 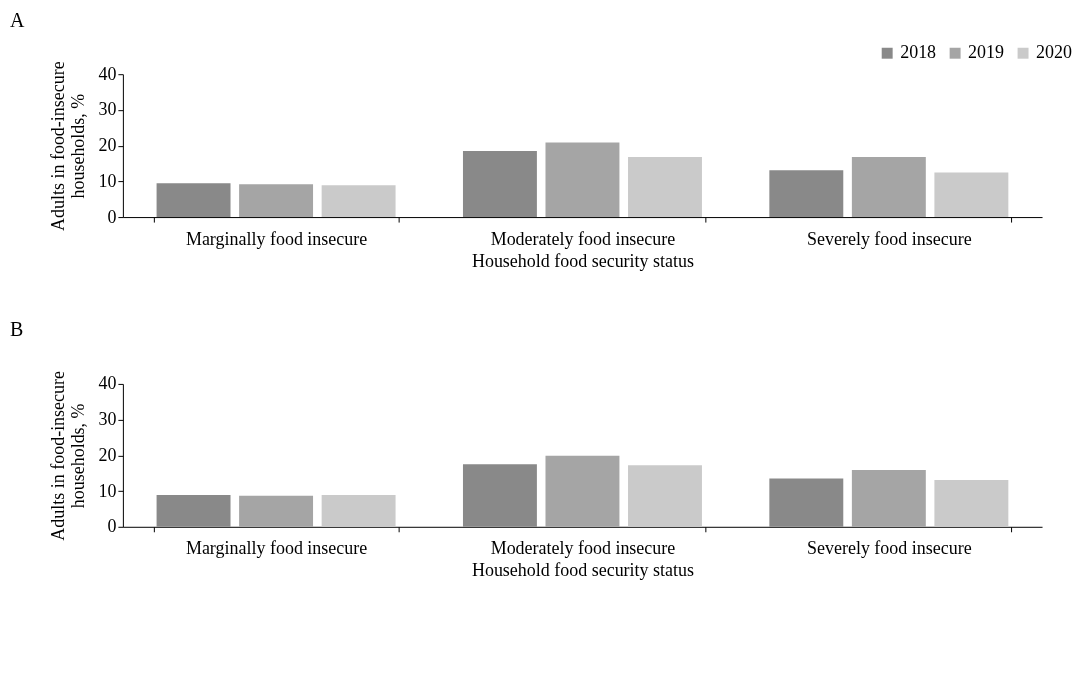 I want to click on legend-label: 2020, so click(x=1054, y=52).